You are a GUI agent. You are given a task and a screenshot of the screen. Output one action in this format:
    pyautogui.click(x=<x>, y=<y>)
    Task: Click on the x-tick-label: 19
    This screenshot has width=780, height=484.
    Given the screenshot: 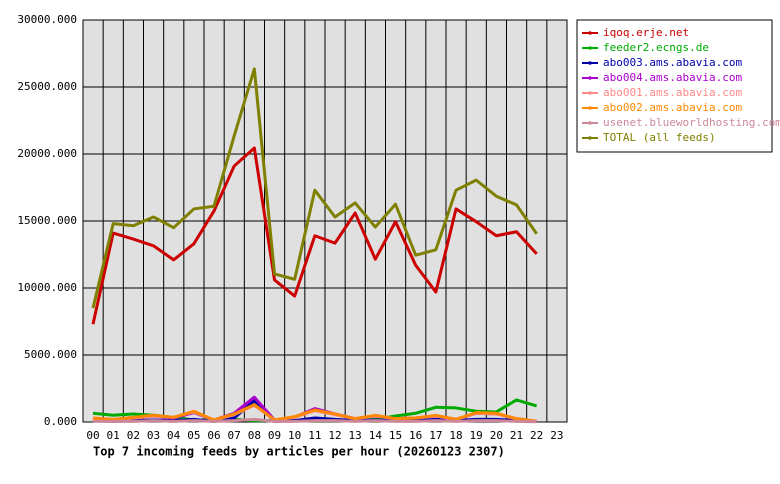 What is the action you would take?
    pyautogui.click(x=476, y=435)
    